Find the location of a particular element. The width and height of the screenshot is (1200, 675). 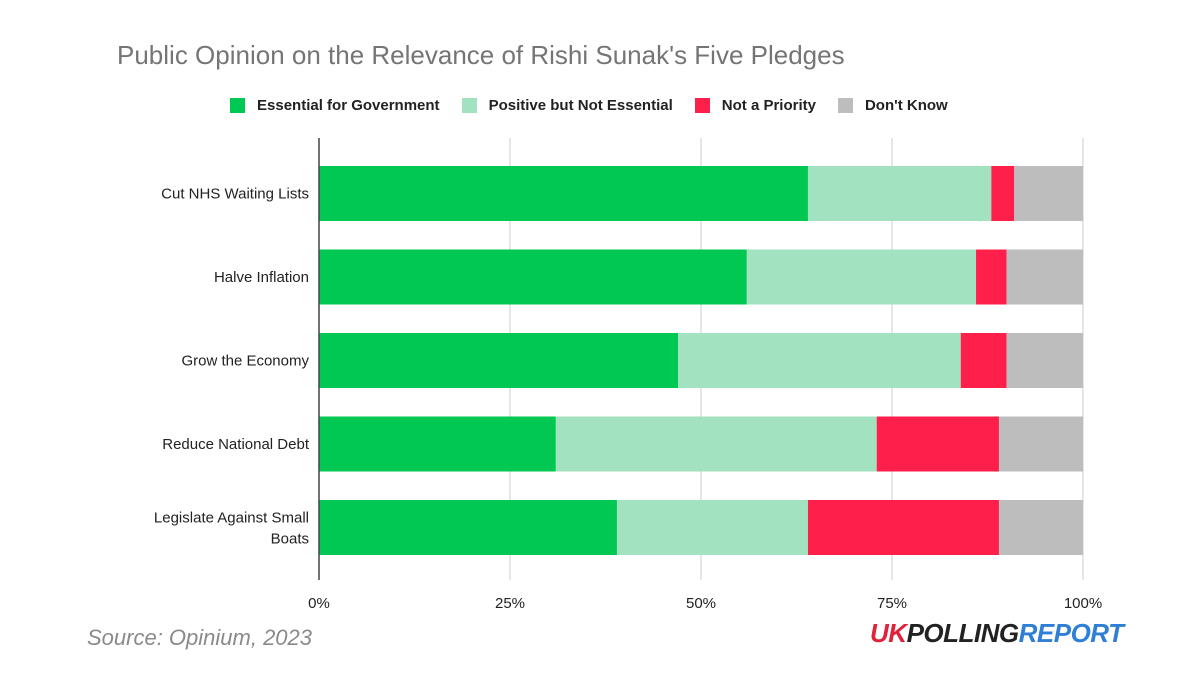

x-tick-label: 100% is located at coordinates (1083, 603).